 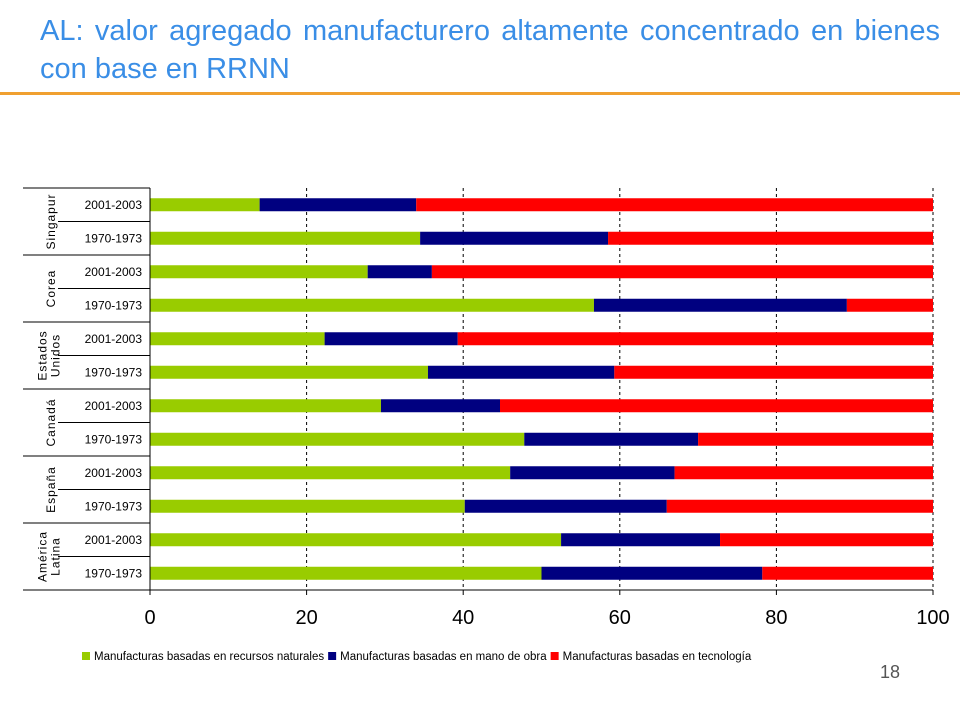 What do you see at coordinates (480, 93) in the screenshot?
I see `title-divider` at bounding box center [480, 93].